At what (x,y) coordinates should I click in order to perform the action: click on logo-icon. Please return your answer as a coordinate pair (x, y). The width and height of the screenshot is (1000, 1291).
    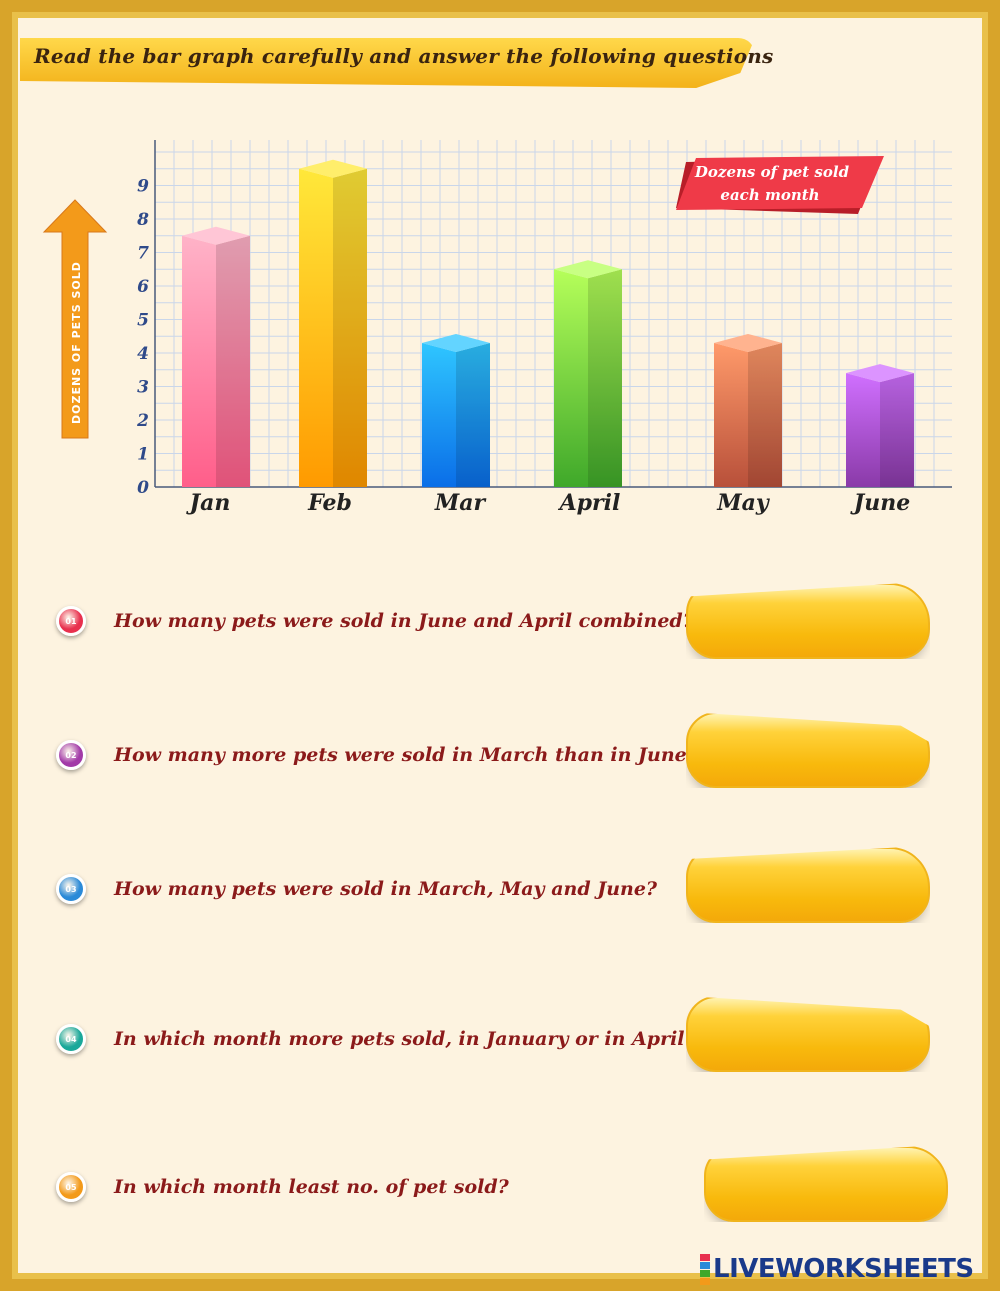
    Looking at the image, I should click on (705, 1269).